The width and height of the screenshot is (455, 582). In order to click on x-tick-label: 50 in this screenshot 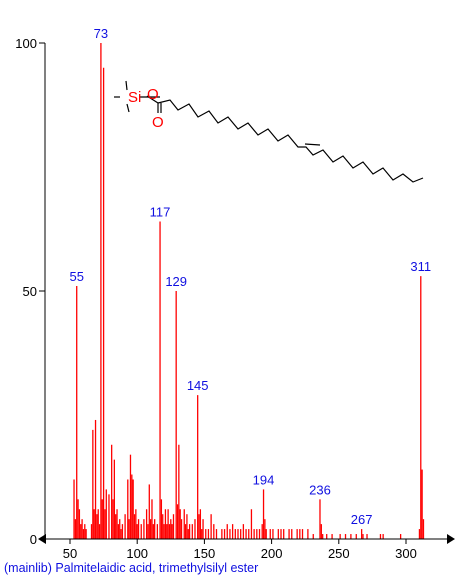, I will do `click(70, 553)`.